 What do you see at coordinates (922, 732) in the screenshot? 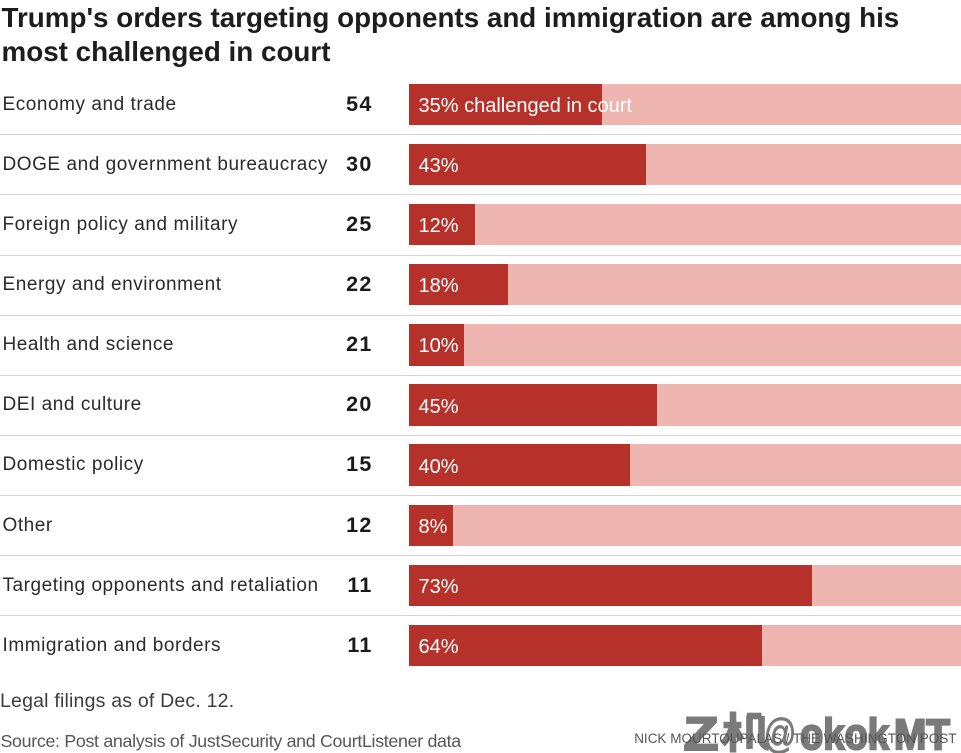
I see `svg-text: MT` at bounding box center [922, 732].